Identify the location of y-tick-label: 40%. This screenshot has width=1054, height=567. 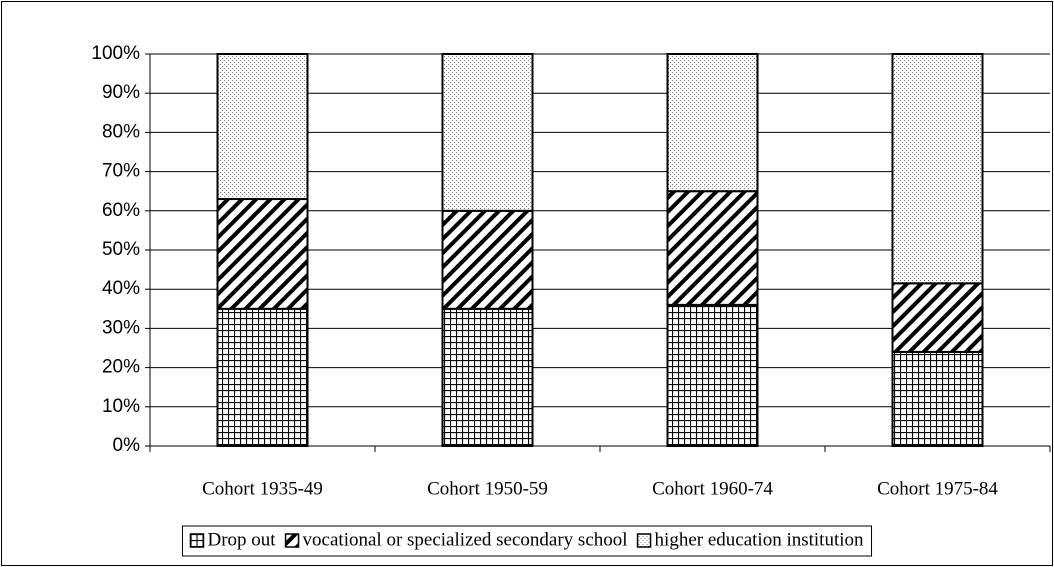
(121, 288).